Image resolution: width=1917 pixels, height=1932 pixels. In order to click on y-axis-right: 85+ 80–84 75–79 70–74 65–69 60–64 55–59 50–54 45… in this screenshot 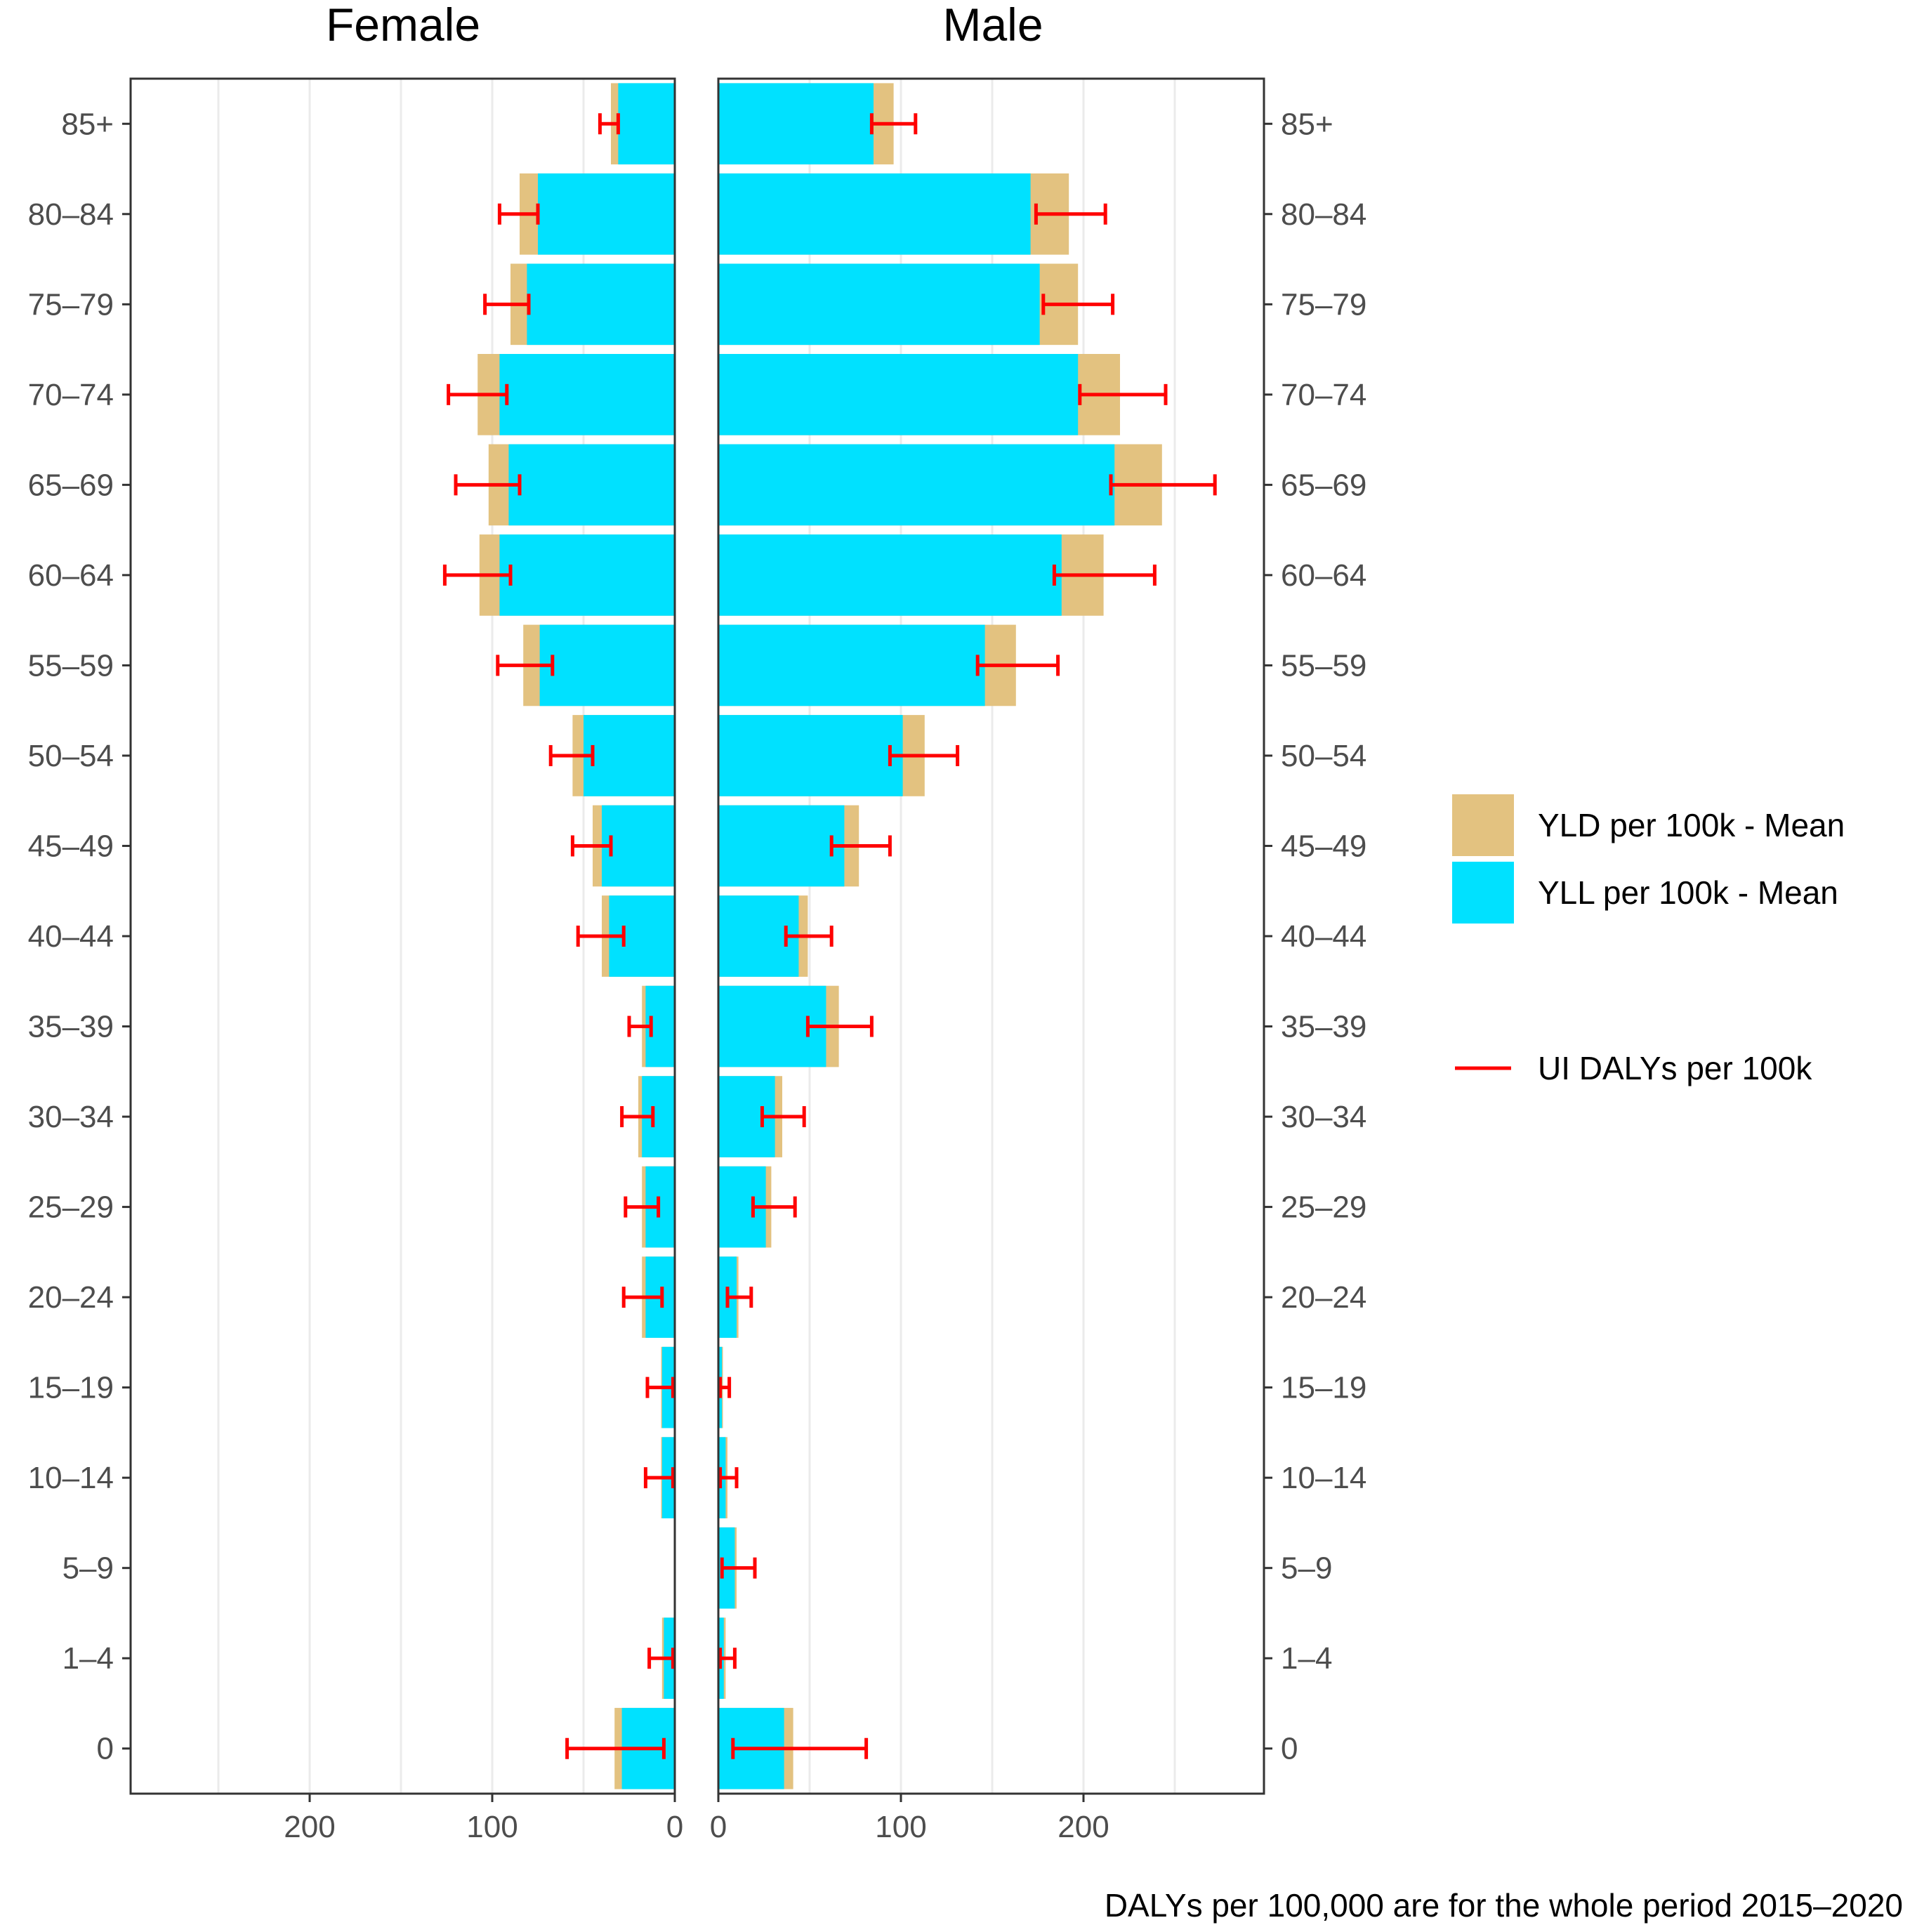, I will do `click(1315, 936)`.